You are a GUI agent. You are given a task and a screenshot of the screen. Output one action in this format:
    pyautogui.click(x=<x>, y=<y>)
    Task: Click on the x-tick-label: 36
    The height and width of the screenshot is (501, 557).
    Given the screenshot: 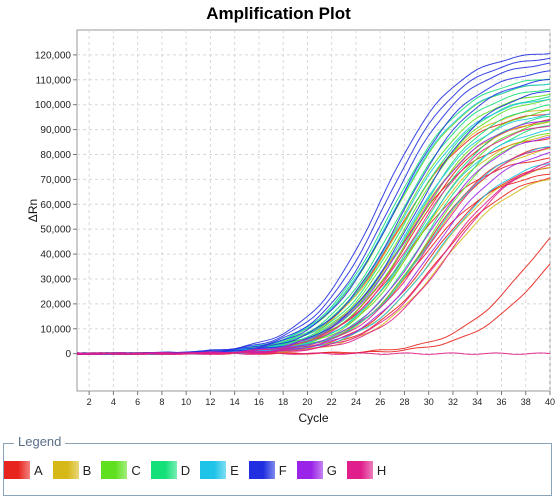 What is the action you would take?
    pyautogui.click(x=501, y=402)
    